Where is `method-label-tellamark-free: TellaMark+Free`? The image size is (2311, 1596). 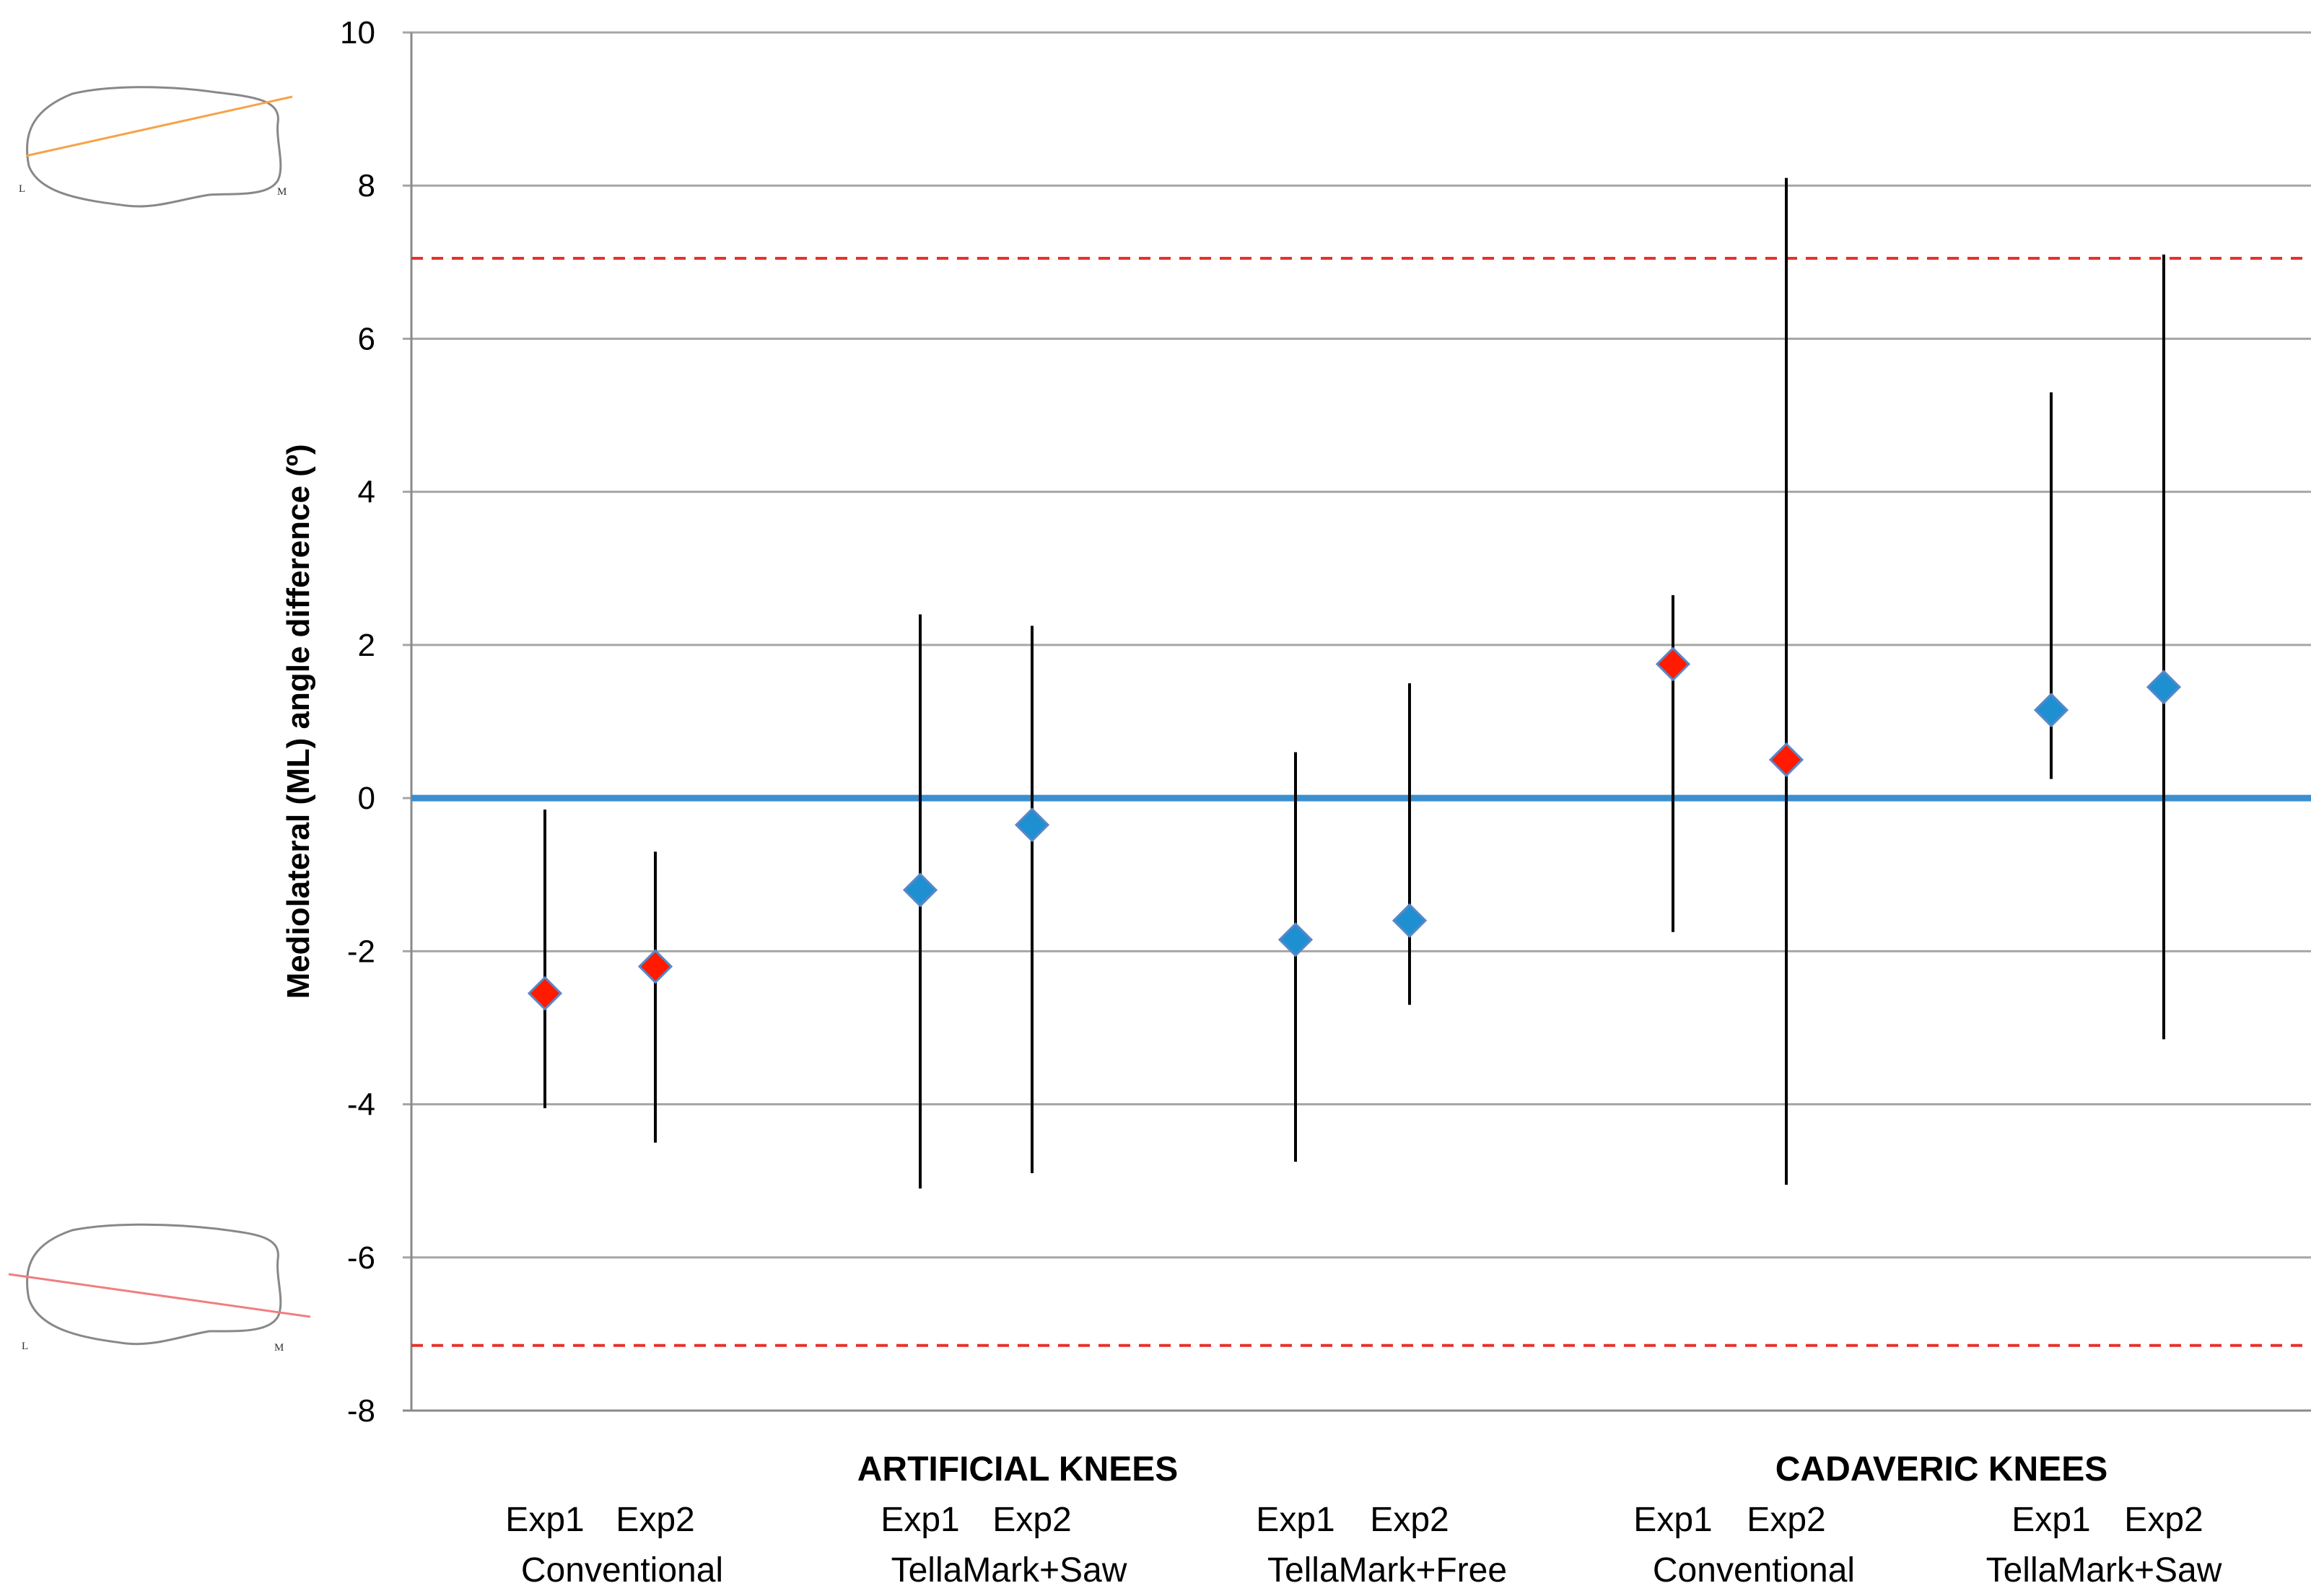
method-label-tellamark-free: TellaMark+Free is located at coordinates (1387, 1570).